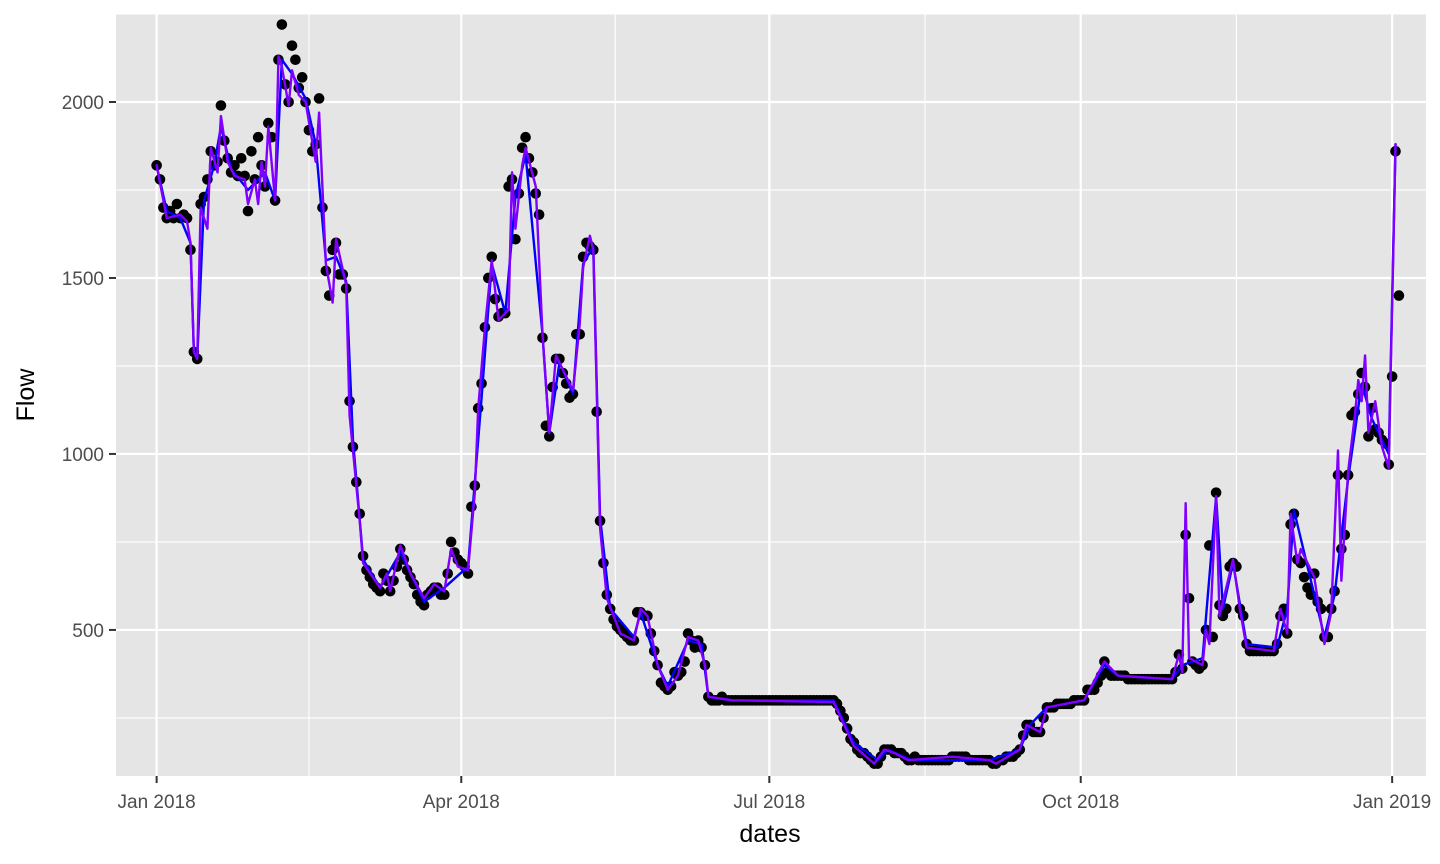 The image size is (1440, 864). Describe the element at coordinates (461, 802) in the screenshot. I see `x-tick-label: Apr 2018` at that location.